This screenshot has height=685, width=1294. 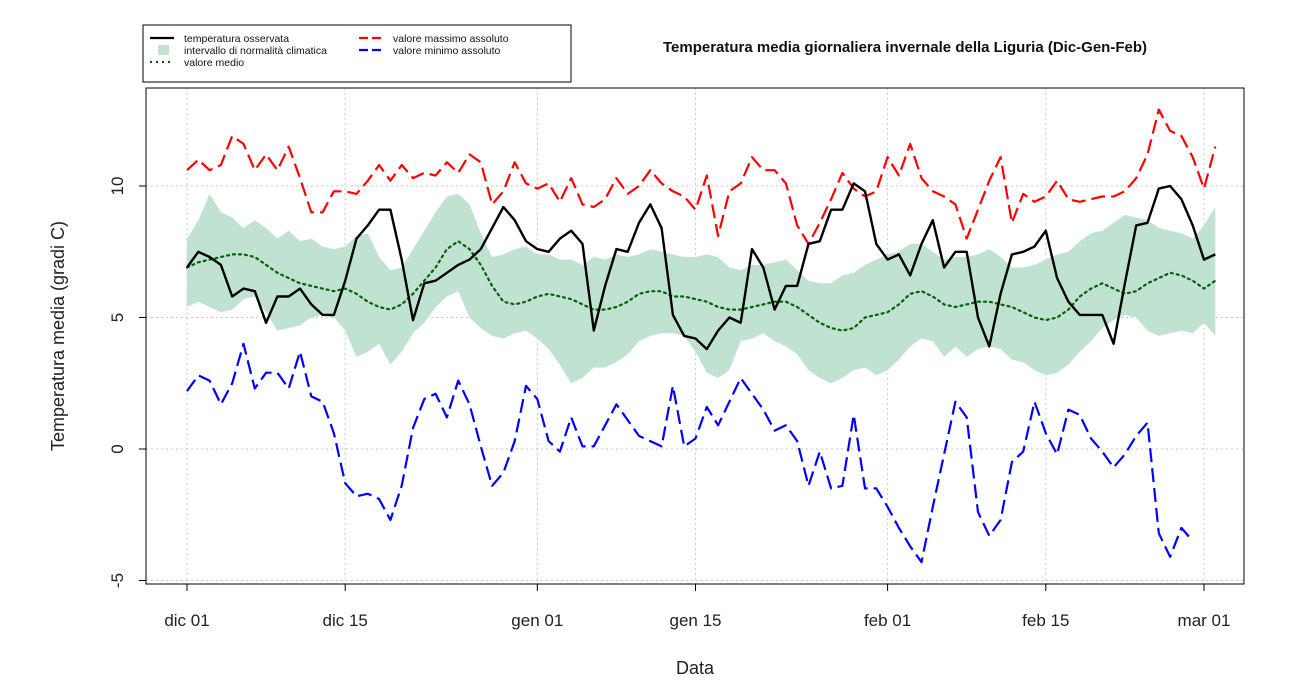 I want to click on legend-normal-range-swatch, so click(x=163, y=50).